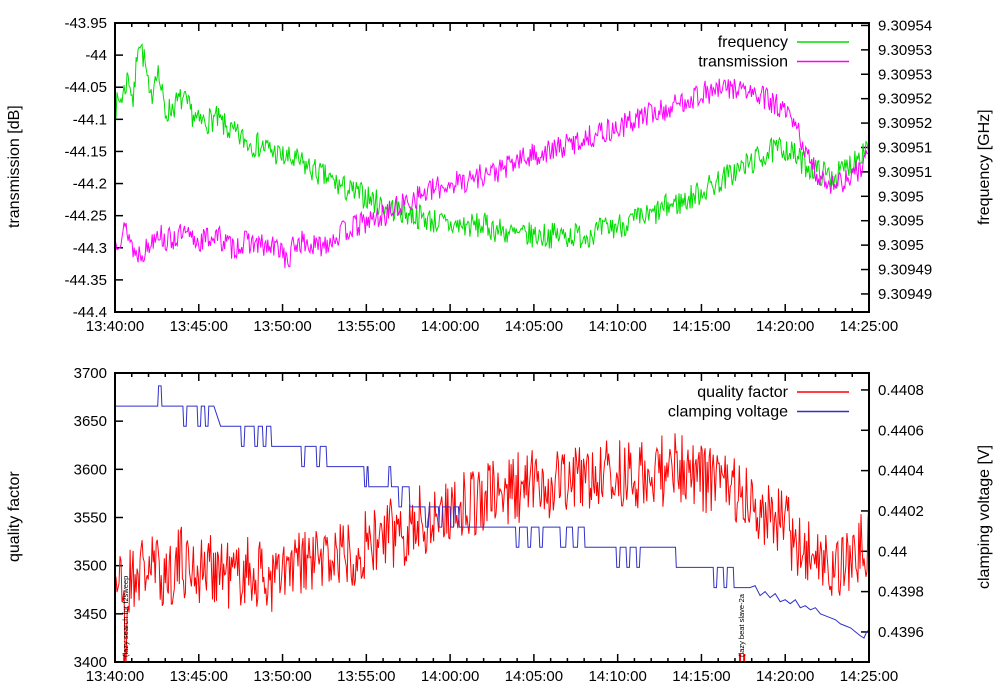  What do you see at coordinates (90, 469) in the screenshot?
I see `svg-text: 3600` at bounding box center [90, 469].